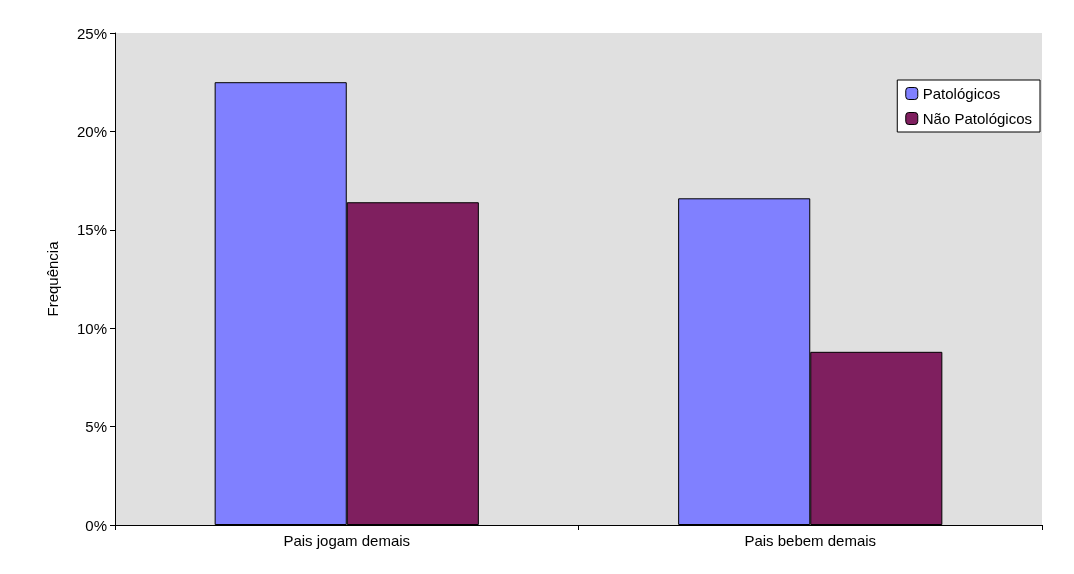  What do you see at coordinates (96, 427) in the screenshot?
I see `y-tick-label: 5%` at bounding box center [96, 427].